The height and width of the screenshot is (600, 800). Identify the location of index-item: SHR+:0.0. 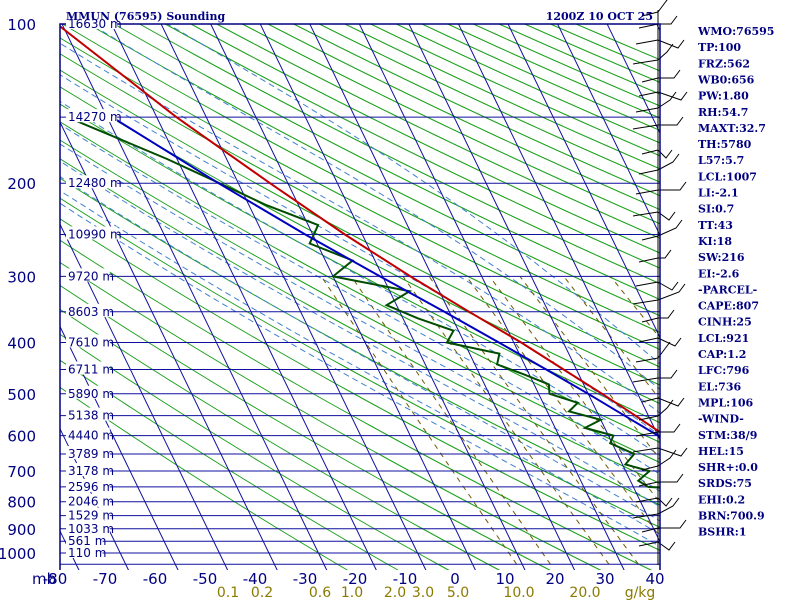
(728, 467).